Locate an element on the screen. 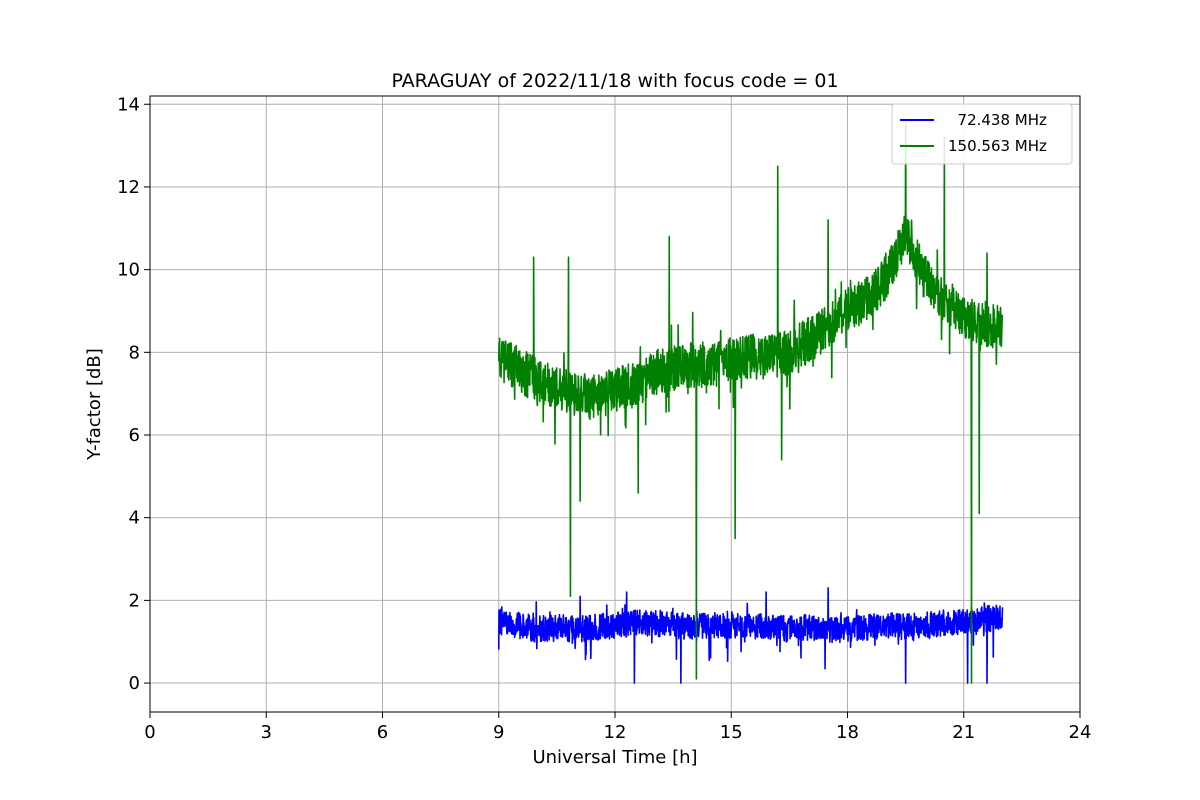 Image resolution: width=1200 pixels, height=800 pixels. y-tick-label: 0 is located at coordinates (134, 683).